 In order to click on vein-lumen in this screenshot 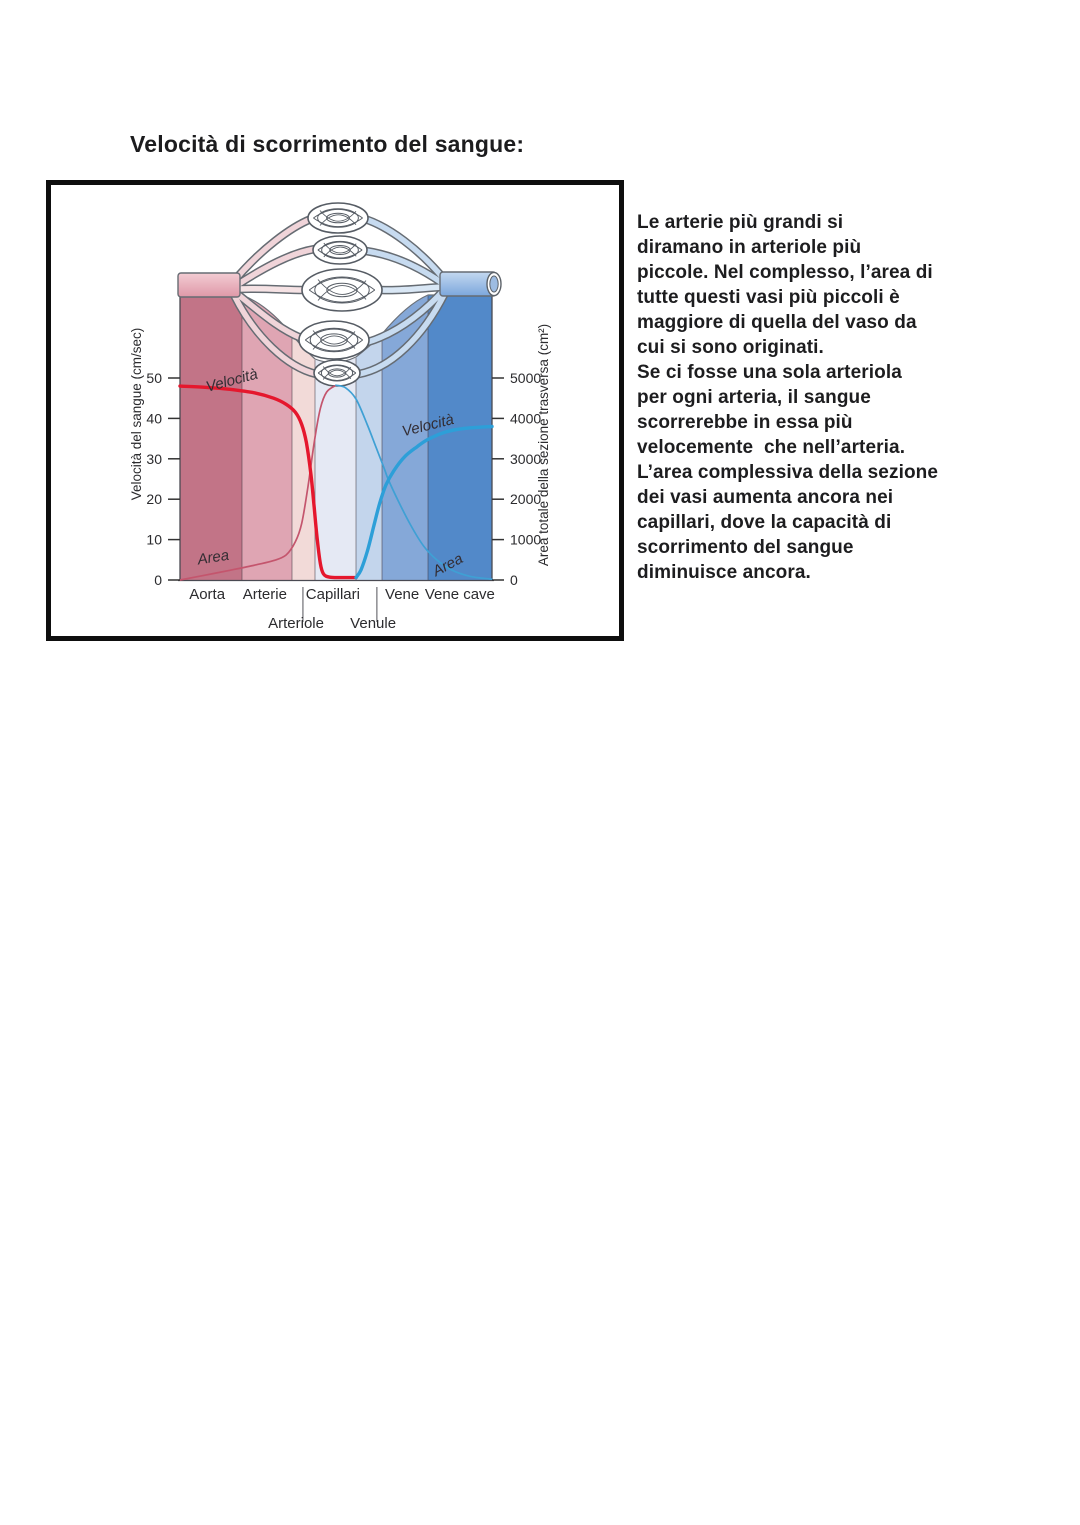, I will do `click(494, 284)`.